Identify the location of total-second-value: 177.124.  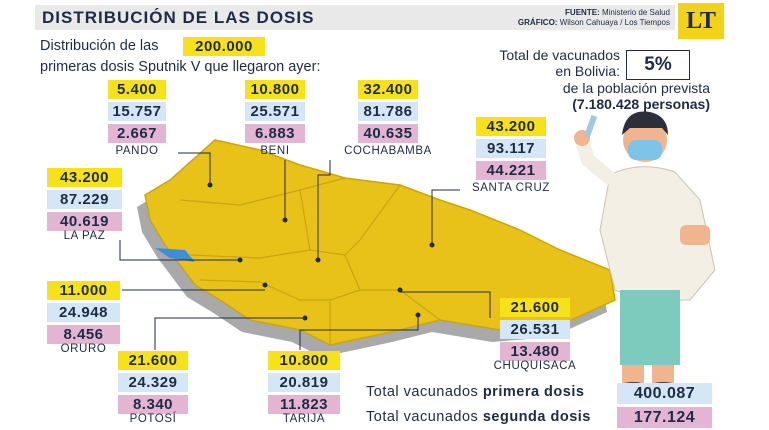
(664, 417).